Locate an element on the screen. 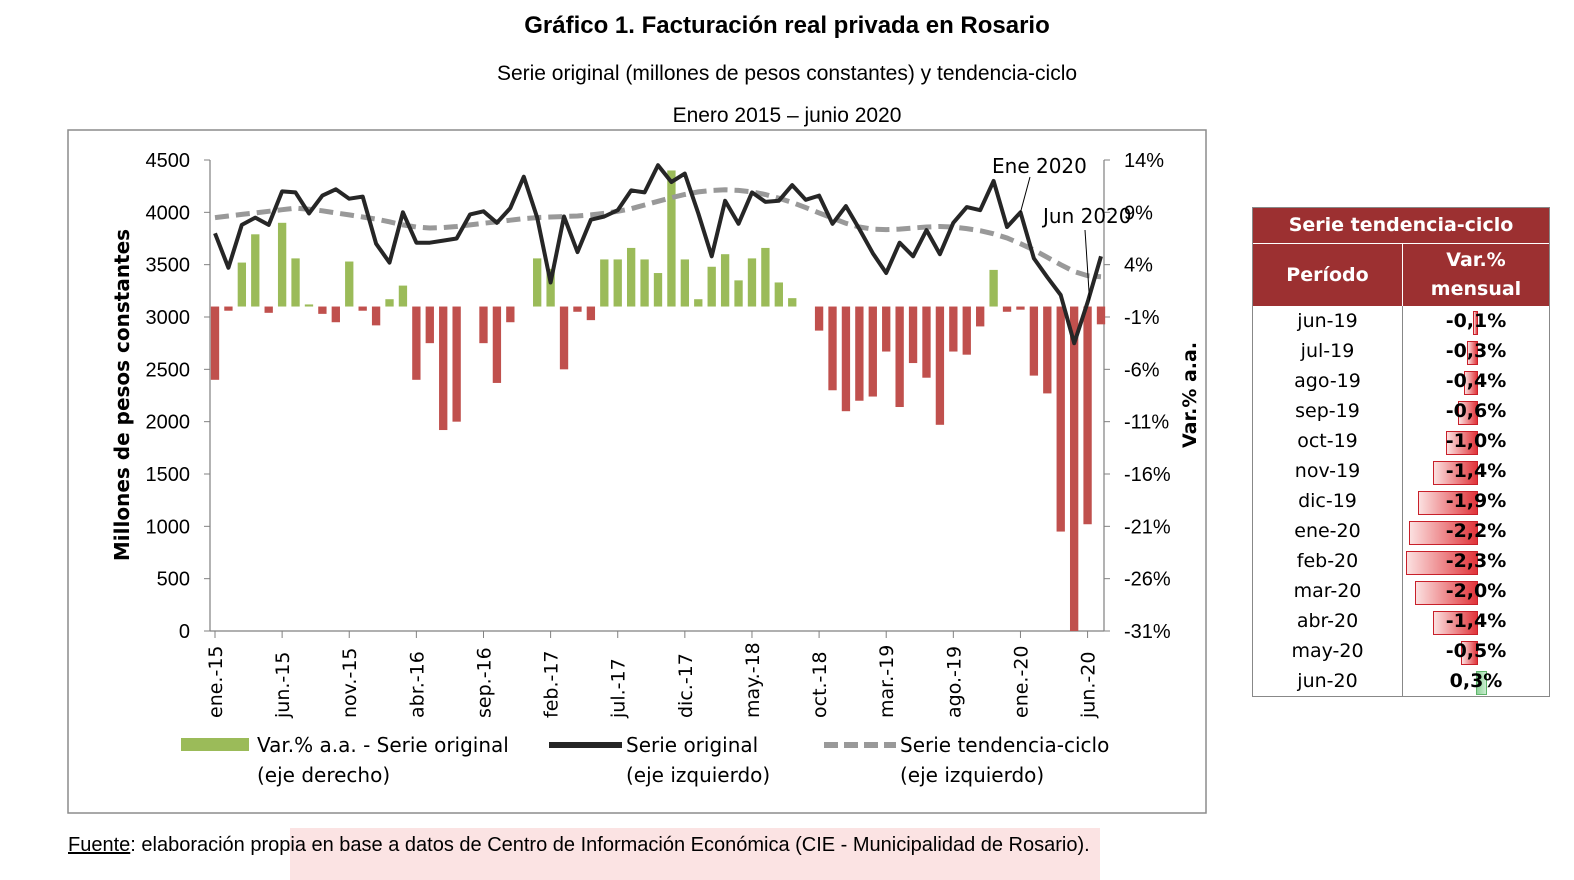  x-tick-label: jul.-17 is located at coordinates (619, 688).